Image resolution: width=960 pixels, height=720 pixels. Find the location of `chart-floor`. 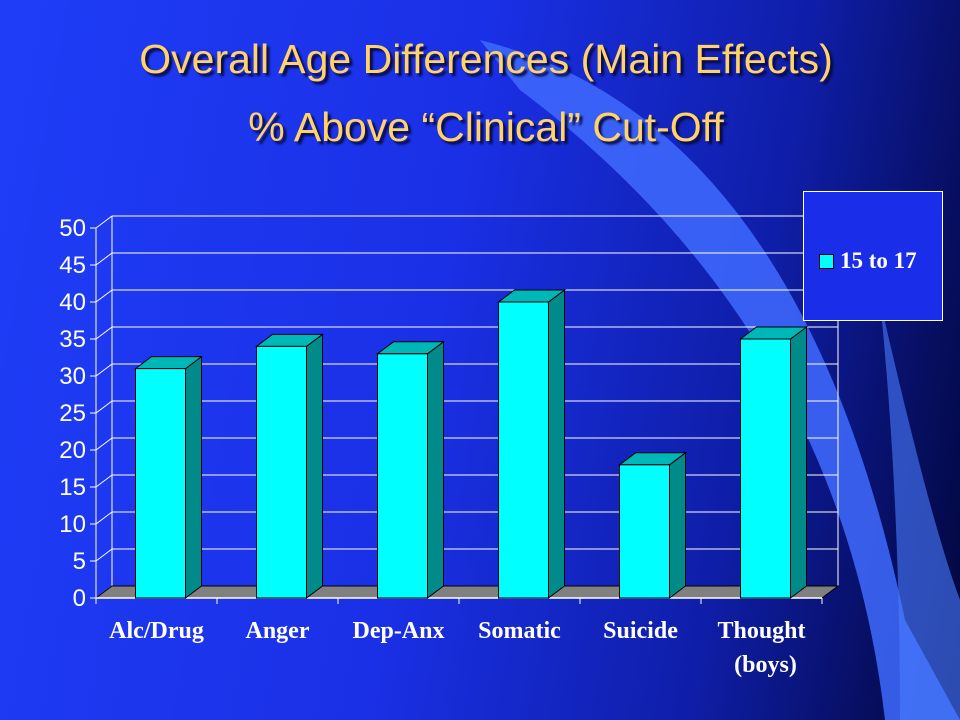

chart-floor is located at coordinates (467, 592).